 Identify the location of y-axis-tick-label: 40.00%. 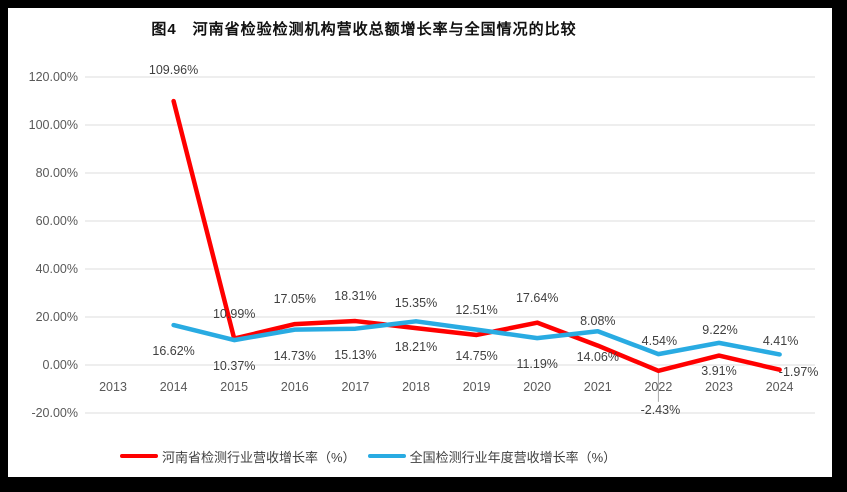
(56, 269).